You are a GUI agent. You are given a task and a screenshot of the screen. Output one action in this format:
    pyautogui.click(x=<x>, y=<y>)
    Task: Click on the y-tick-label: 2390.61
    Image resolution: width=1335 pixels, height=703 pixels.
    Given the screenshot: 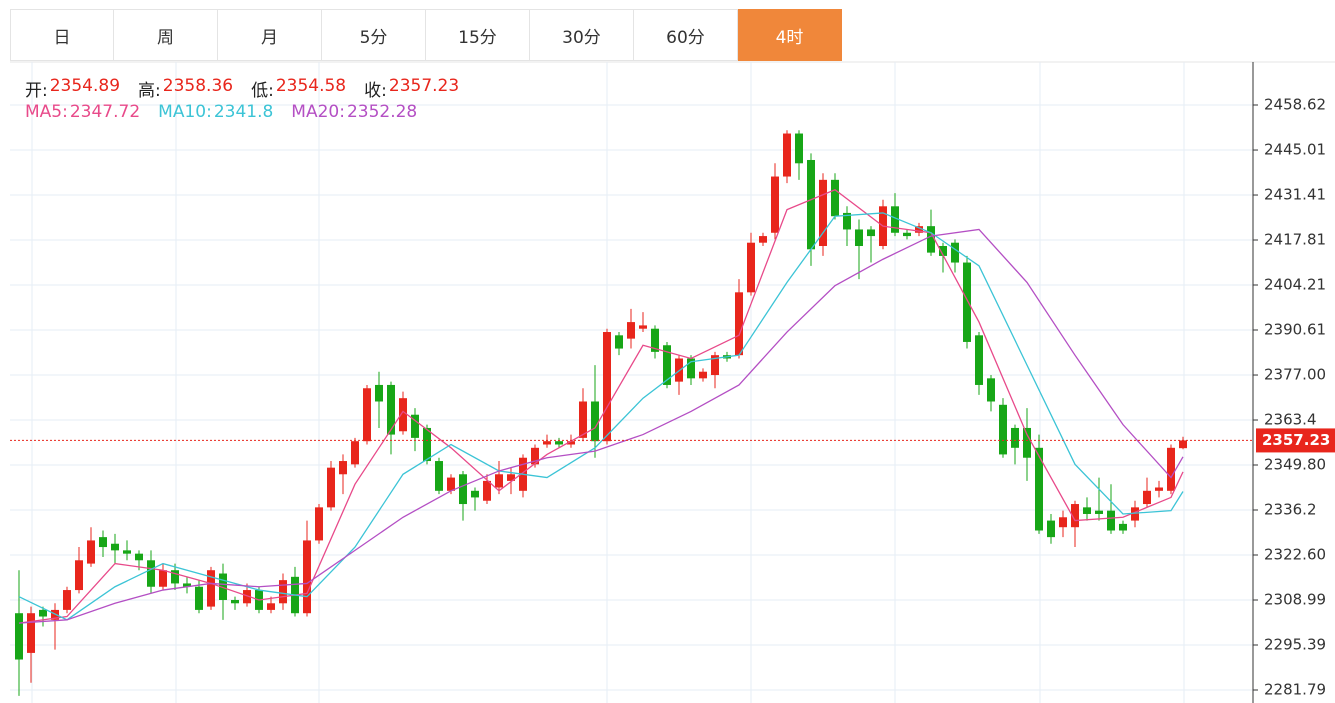 What is the action you would take?
    pyautogui.click(x=1295, y=329)
    